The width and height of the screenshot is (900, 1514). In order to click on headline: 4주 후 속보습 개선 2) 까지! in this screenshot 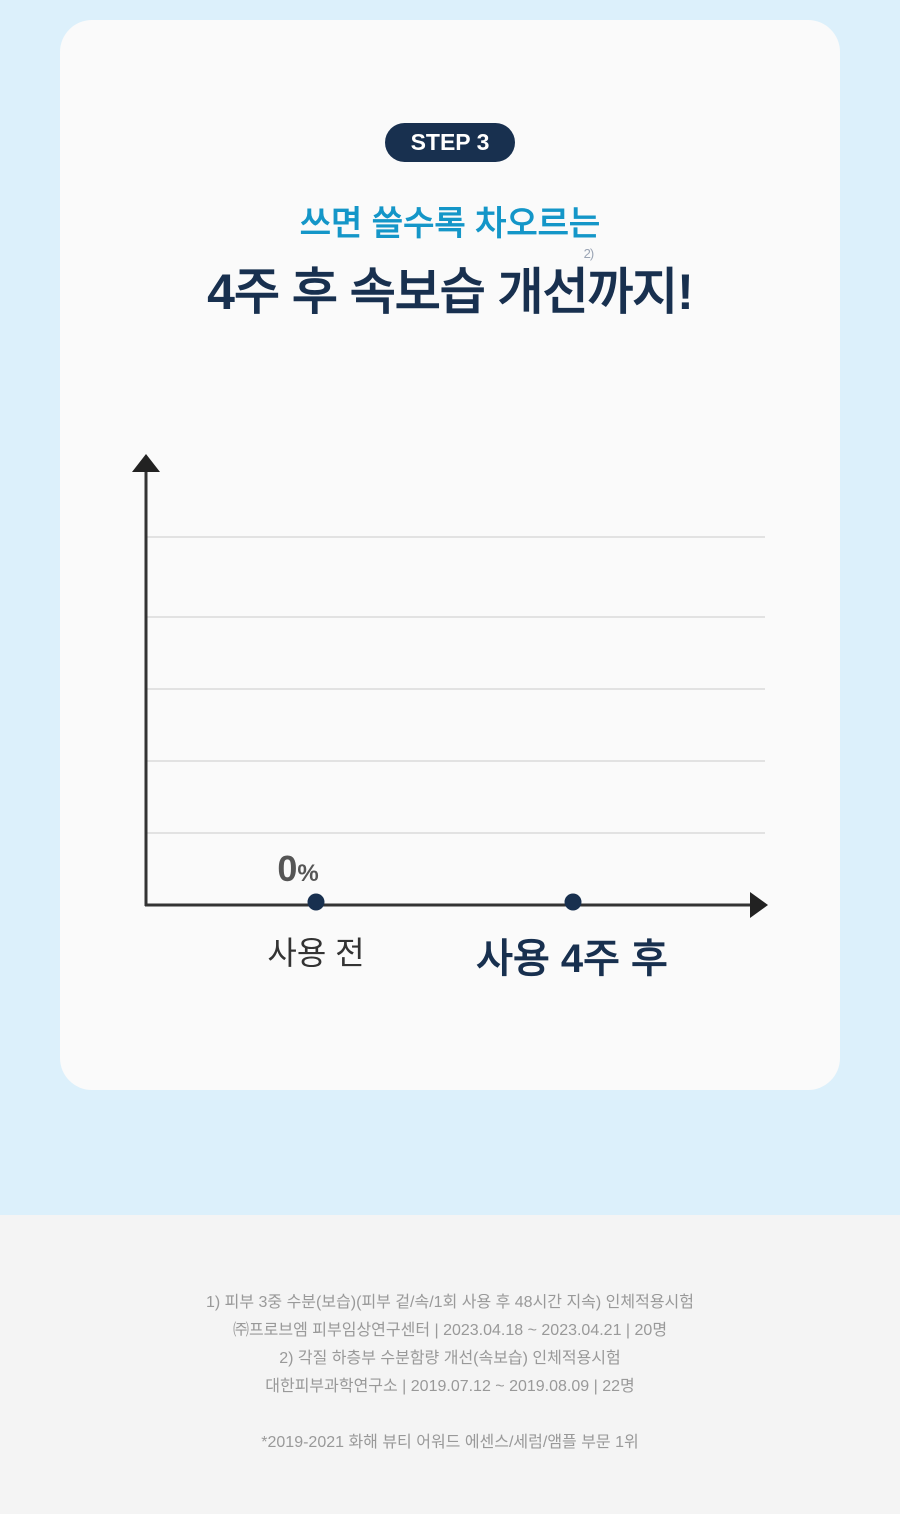, I will do `click(450, 285)`.